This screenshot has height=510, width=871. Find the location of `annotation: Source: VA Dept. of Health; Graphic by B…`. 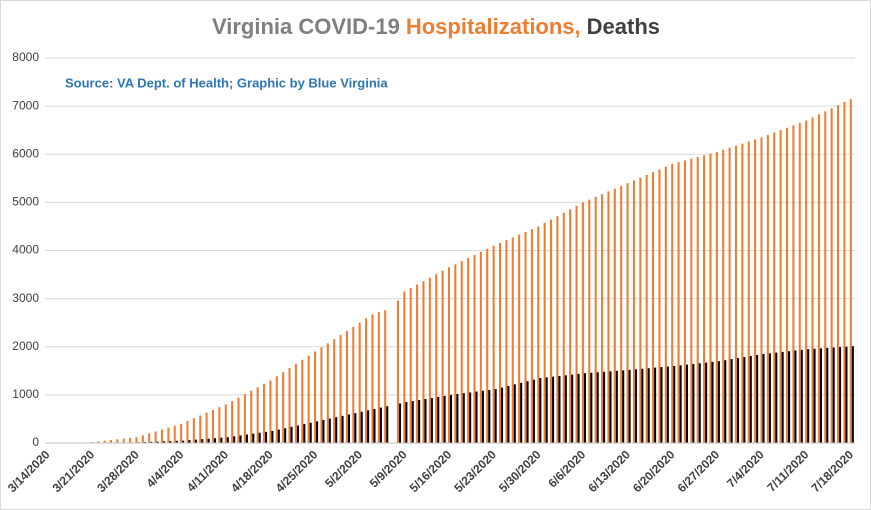

annotation: Source: VA Dept. of Health; Graphic by B… is located at coordinates (226, 82).